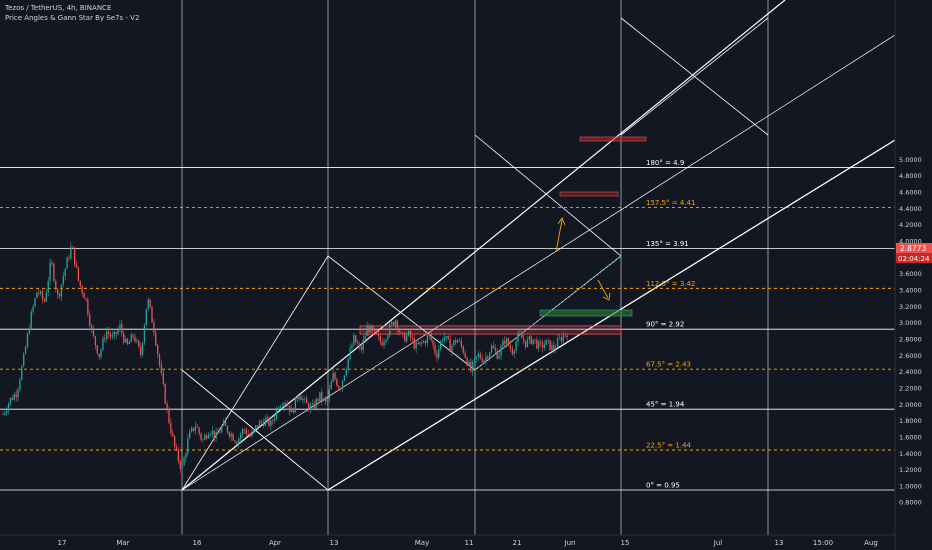 This screenshot has height=550, width=932. Describe the element at coordinates (910, 339) in the screenshot. I see `y-tick-label: 2.8000` at that location.